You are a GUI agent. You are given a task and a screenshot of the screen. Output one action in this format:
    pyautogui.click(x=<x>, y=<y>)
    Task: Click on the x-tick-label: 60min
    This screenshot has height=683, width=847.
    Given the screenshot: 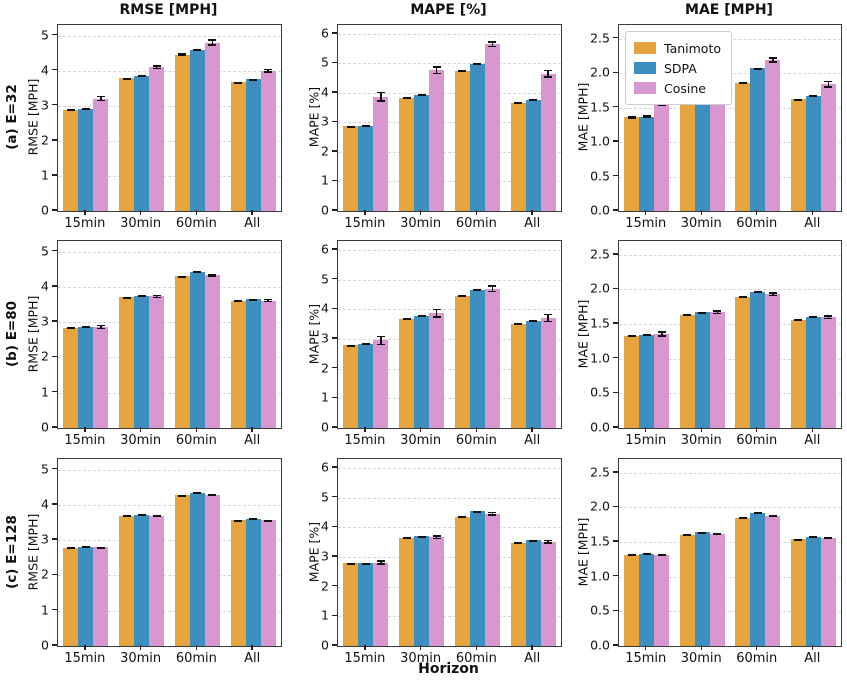 What is the action you would take?
    pyautogui.click(x=196, y=658)
    